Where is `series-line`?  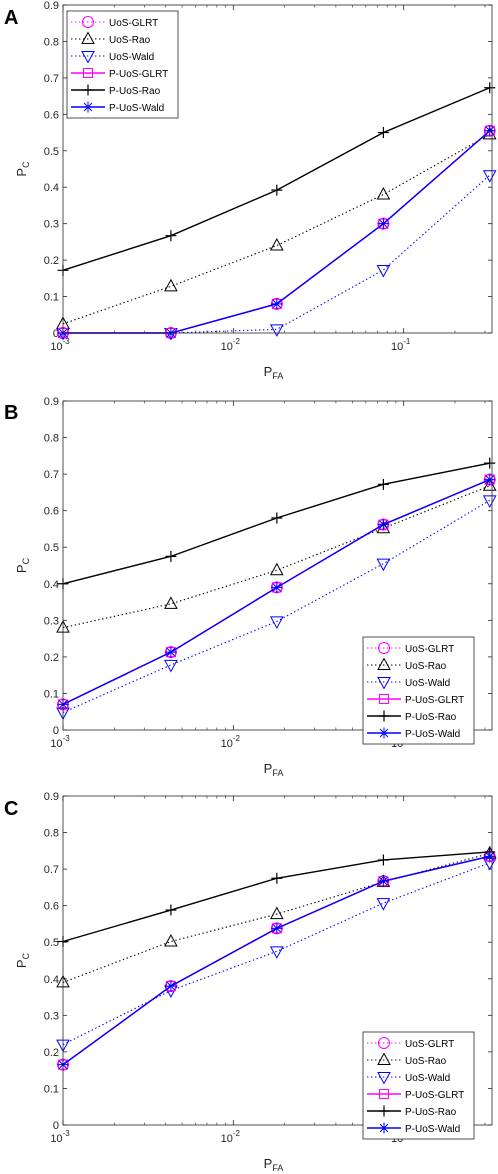 series-line is located at coordinates (276, 954).